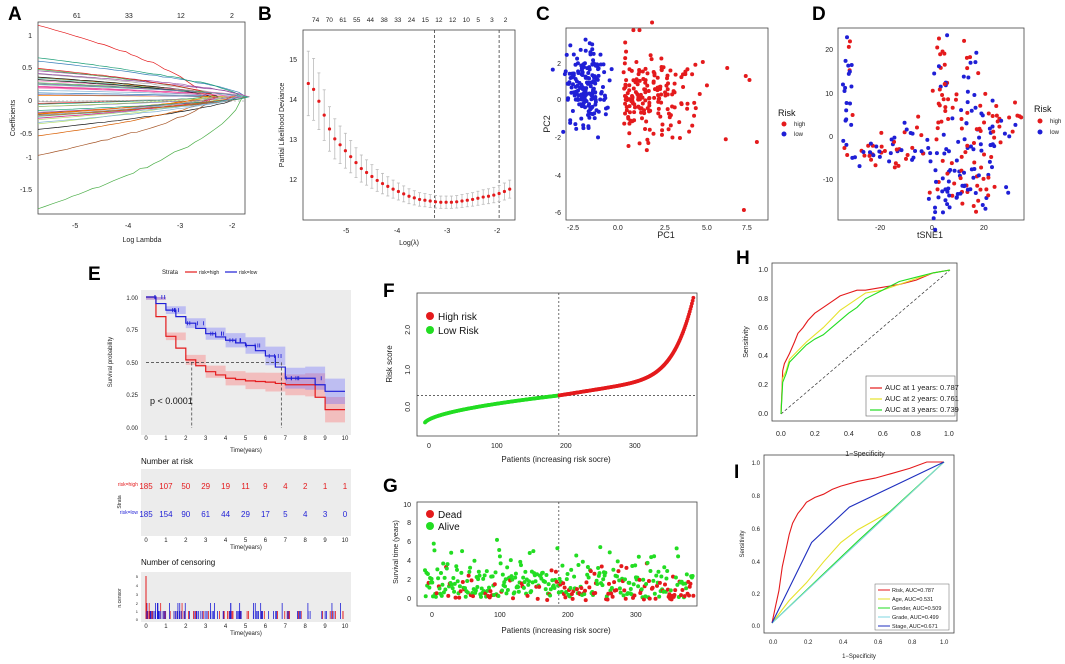 This screenshot has height=664, width=1065. What do you see at coordinates (915, 618) in the screenshot?
I see `i-legend-item: Grade, AUC=0.499` at bounding box center [915, 618].